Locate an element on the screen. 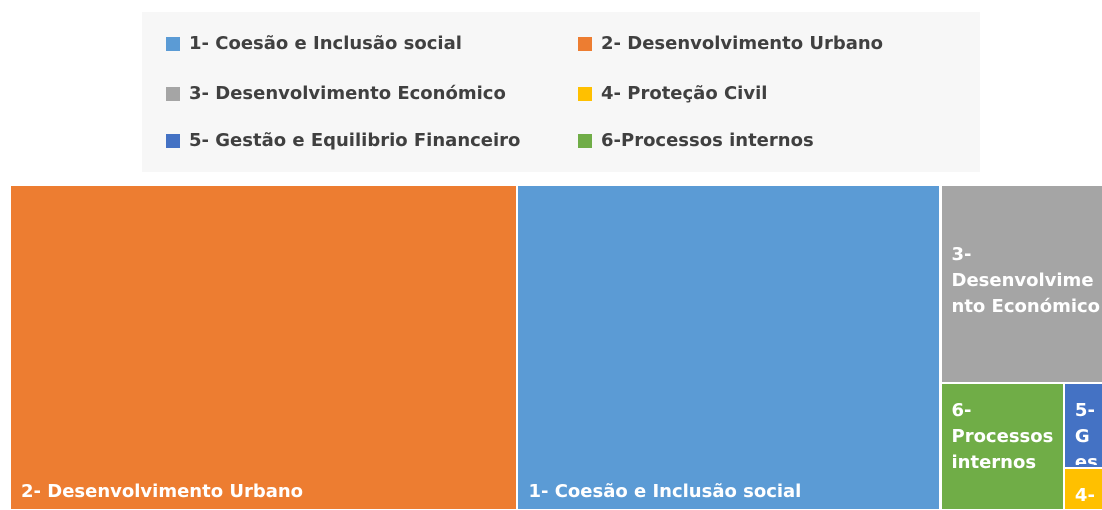  cell-label: 3- Desenvolvimento Económico is located at coordinates (1026, 280).